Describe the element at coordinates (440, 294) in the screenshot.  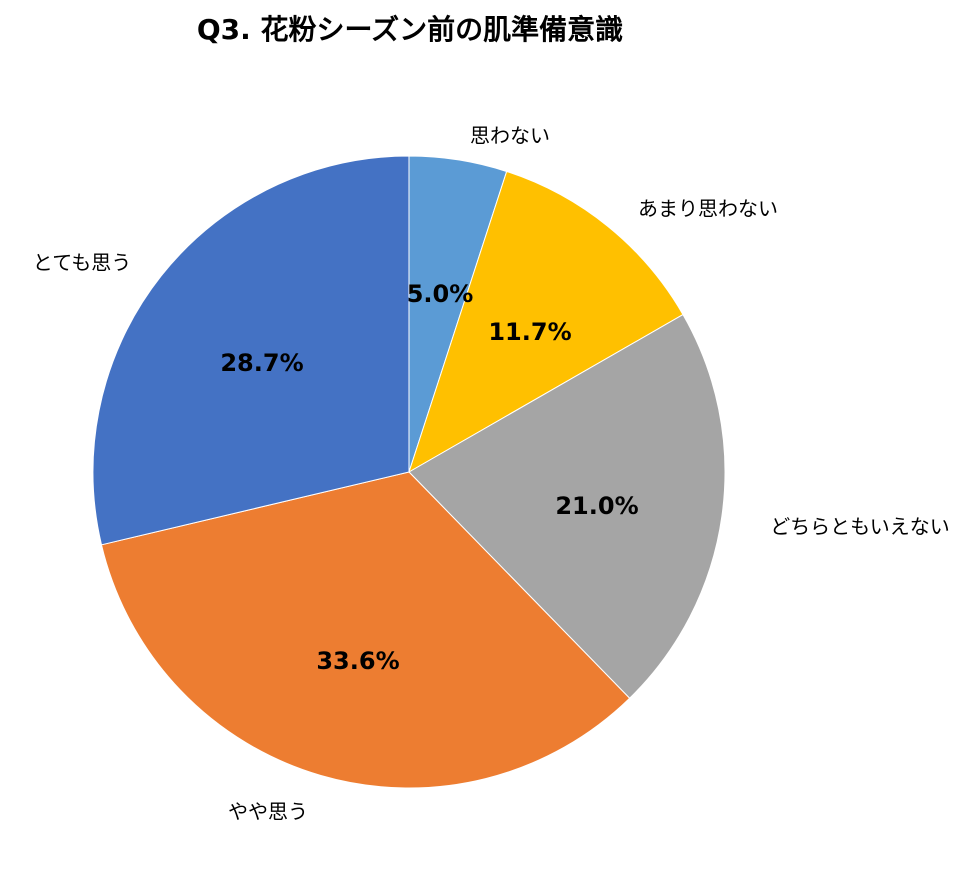
I see `value-label: 5.0%` at that location.